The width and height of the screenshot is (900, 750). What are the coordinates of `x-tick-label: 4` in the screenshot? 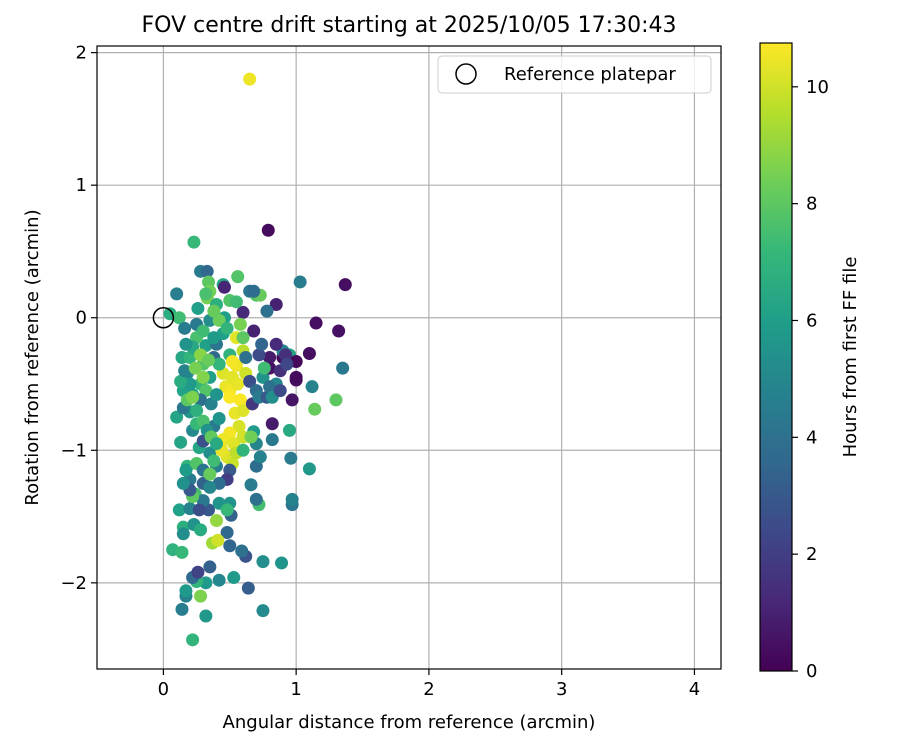 It's located at (694, 689).